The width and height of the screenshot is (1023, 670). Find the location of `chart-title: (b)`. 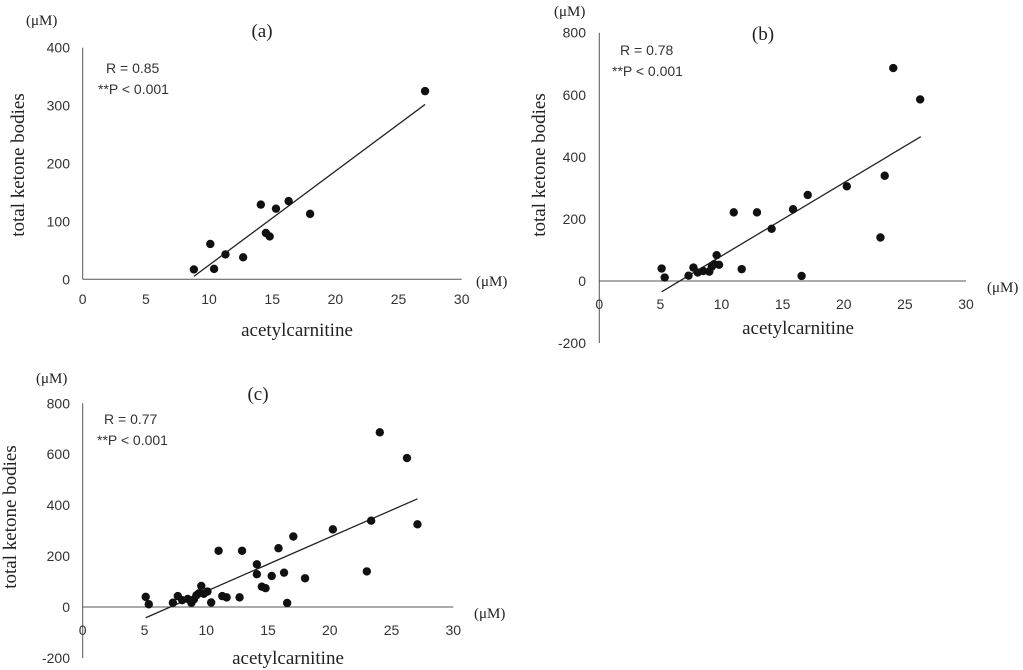

chart-title: (b) is located at coordinates (763, 34).